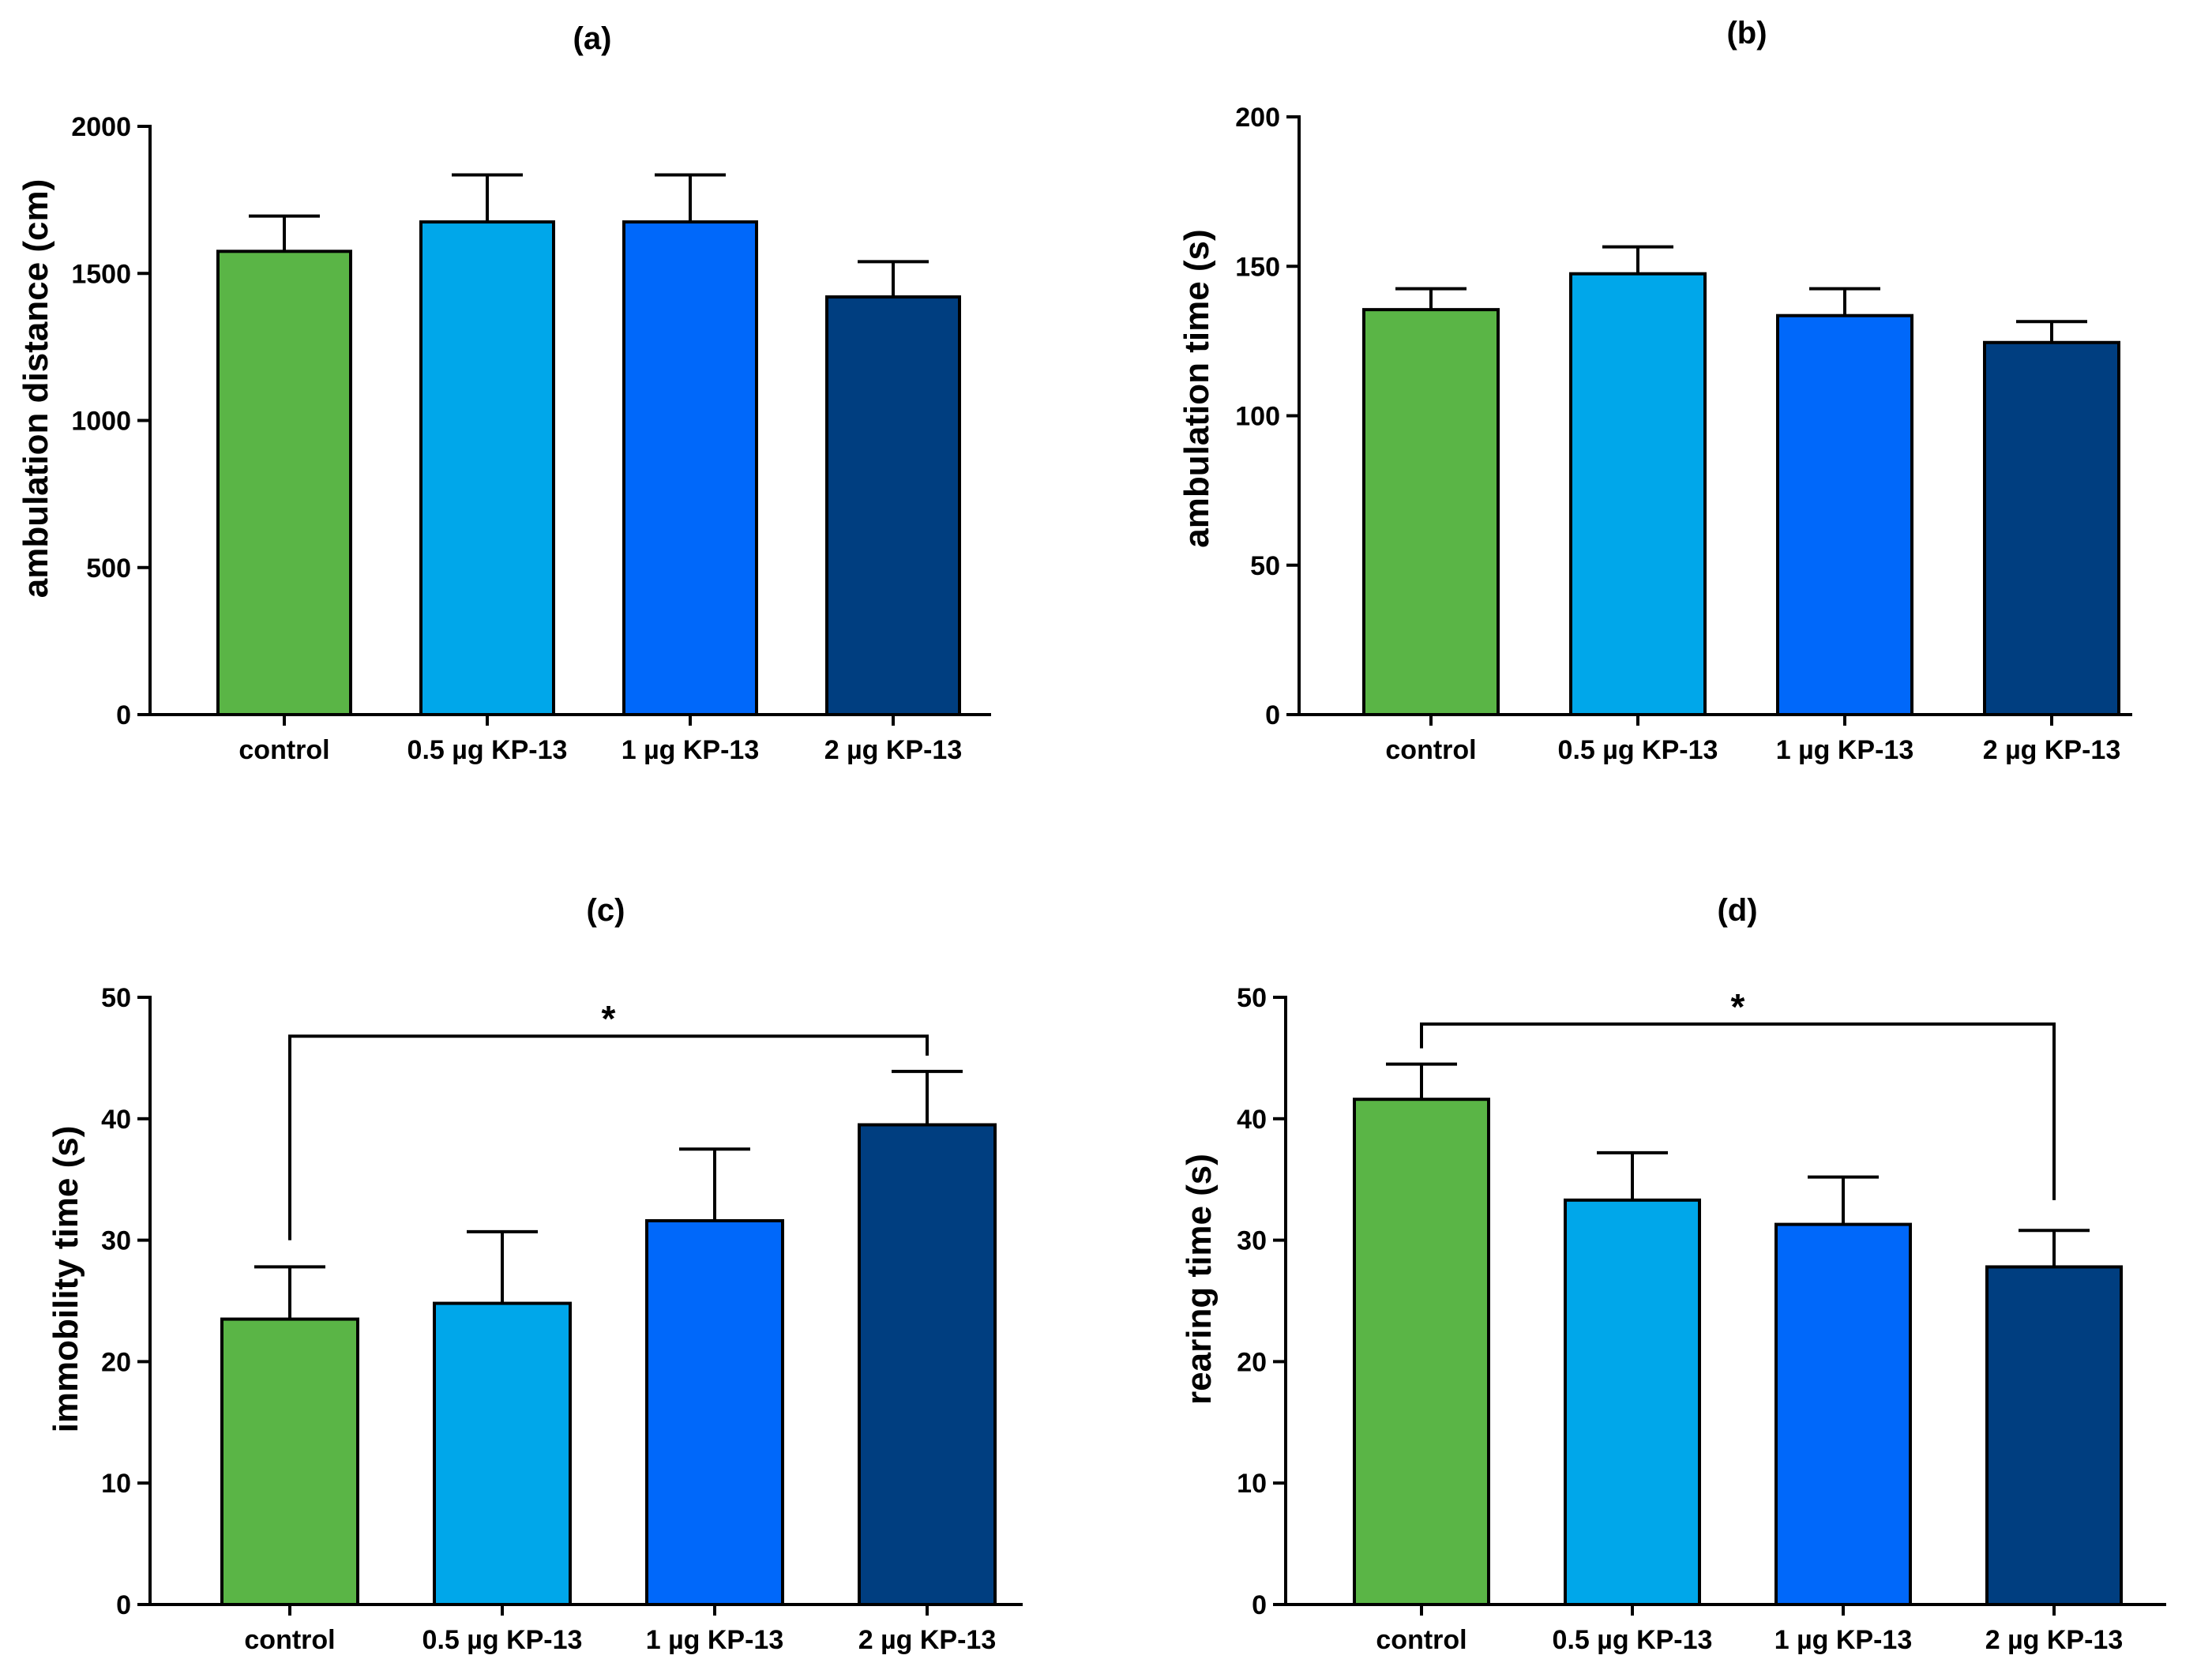 This screenshot has height=1674, width=2212. What do you see at coordinates (36, 389) in the screenshot?
I see `y-axis-title: ambulation distance (cm)` at bounding box center [36, 389].